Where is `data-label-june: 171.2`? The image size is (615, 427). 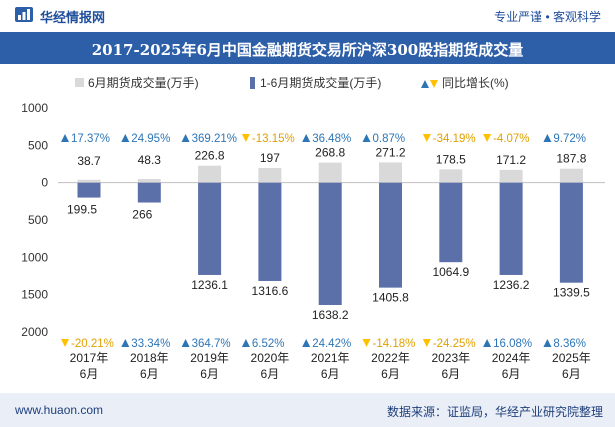
data-label-june: 171.2 is located at coordinates (511, 160).